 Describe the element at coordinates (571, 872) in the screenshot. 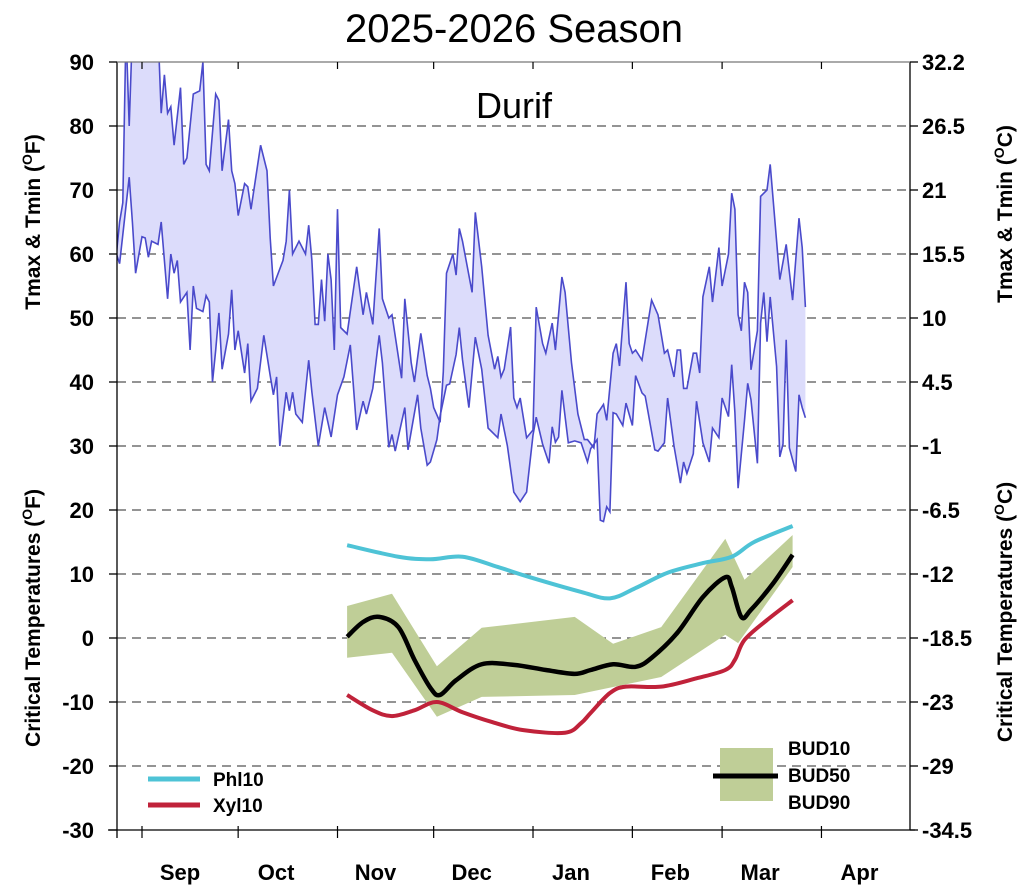

I see `x-tick-label: Jan` at that location.